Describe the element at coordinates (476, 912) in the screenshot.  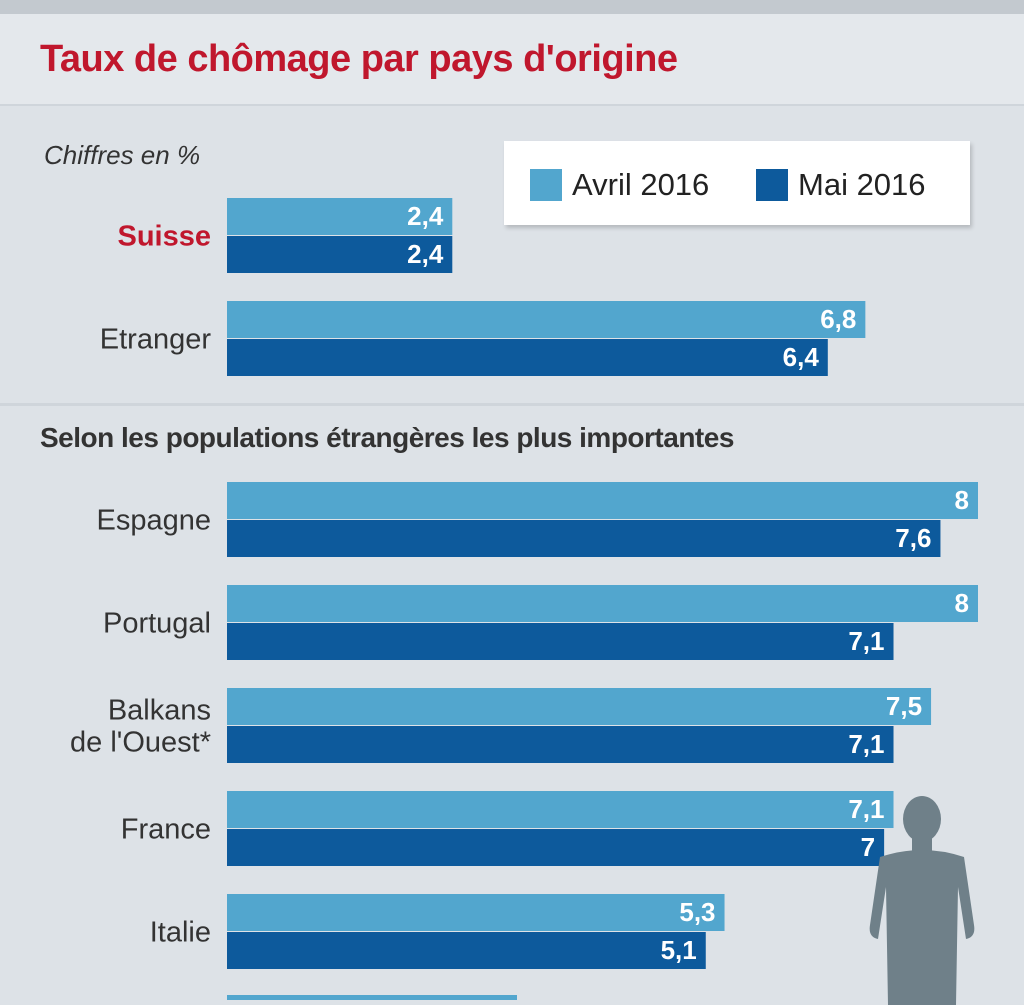
I see `bar-italie-avril` at that location.